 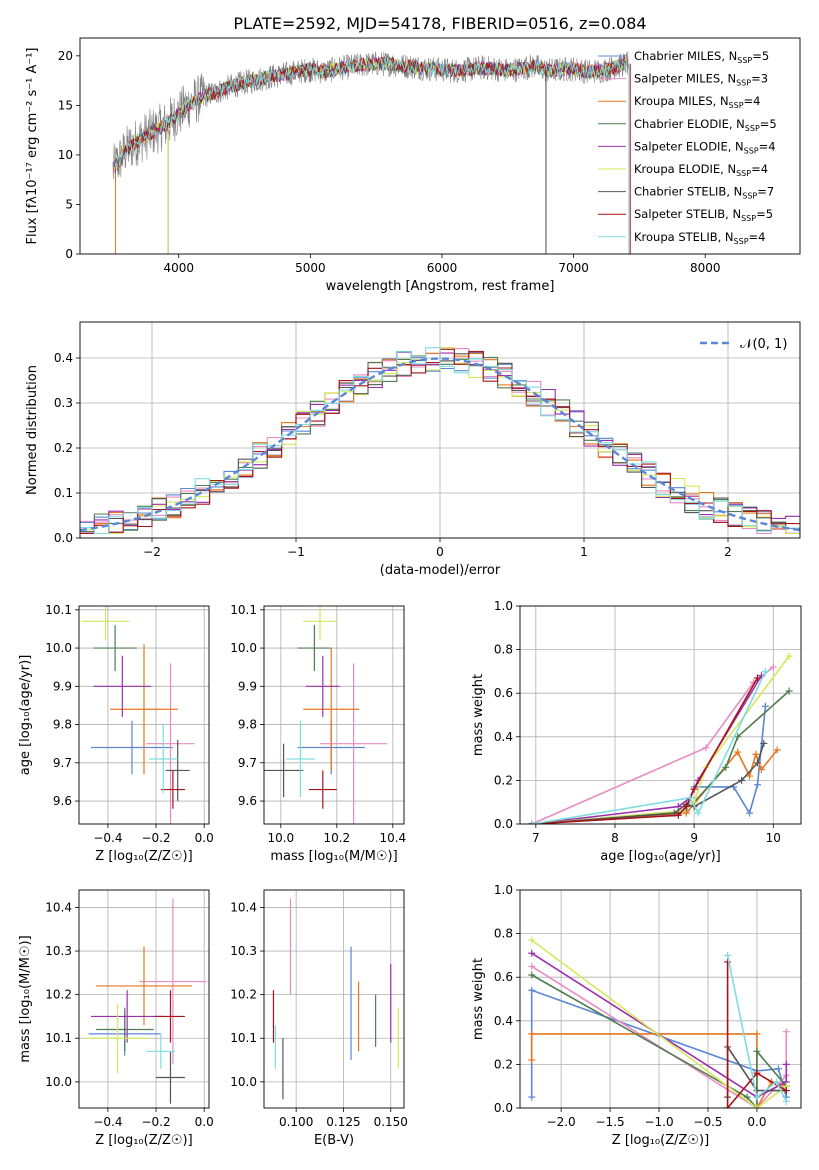 What do you see at coordinates (58, 995) in the screenshot?
I see `y-tick-label: 10.2` at bounding box center [58, 995].